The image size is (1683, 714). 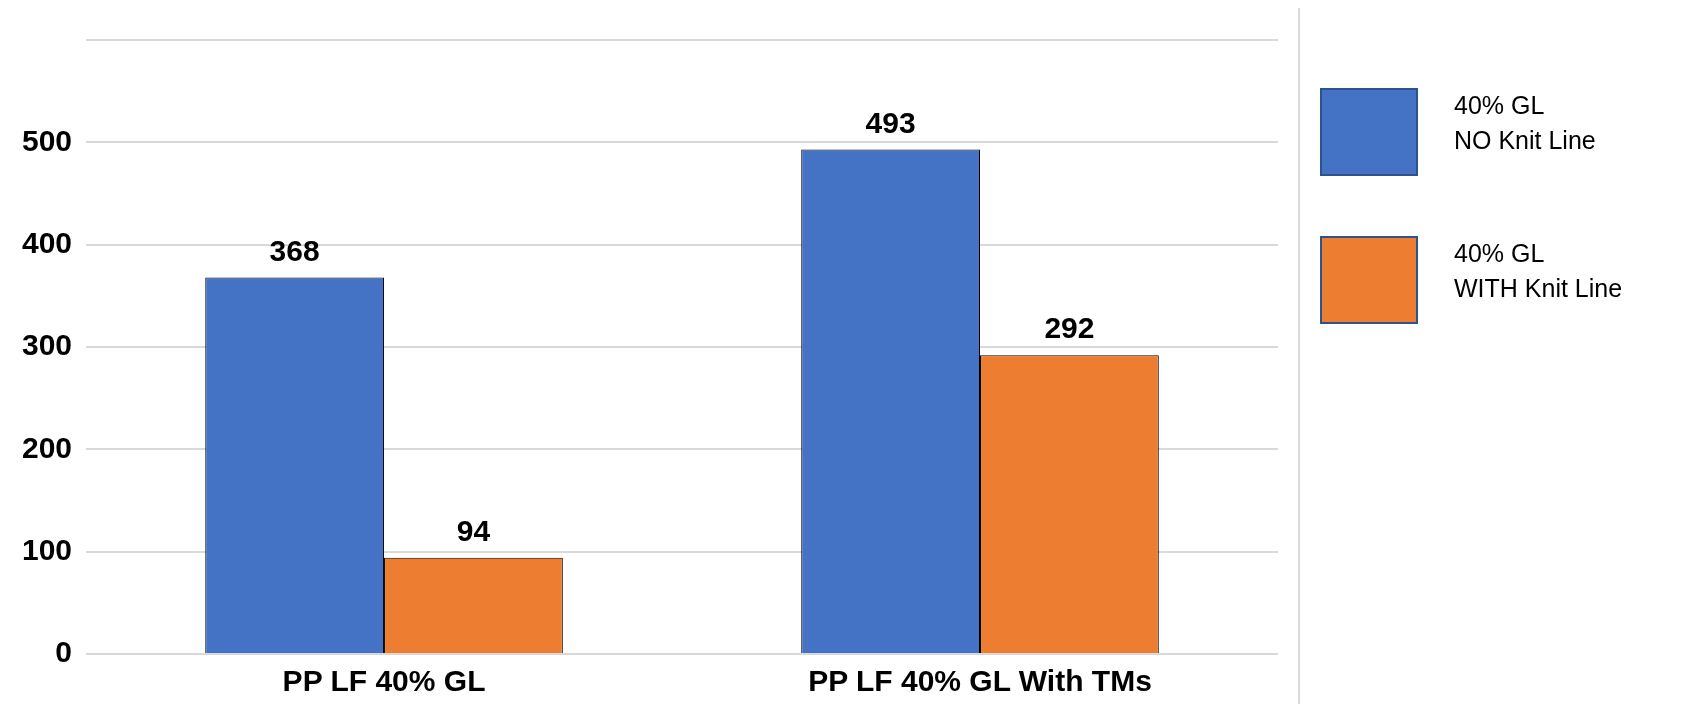 What do you see at coordinates (47, 345) in the screenshot?
I see `y-tick-label: 300` at bounding box center [47, 345].